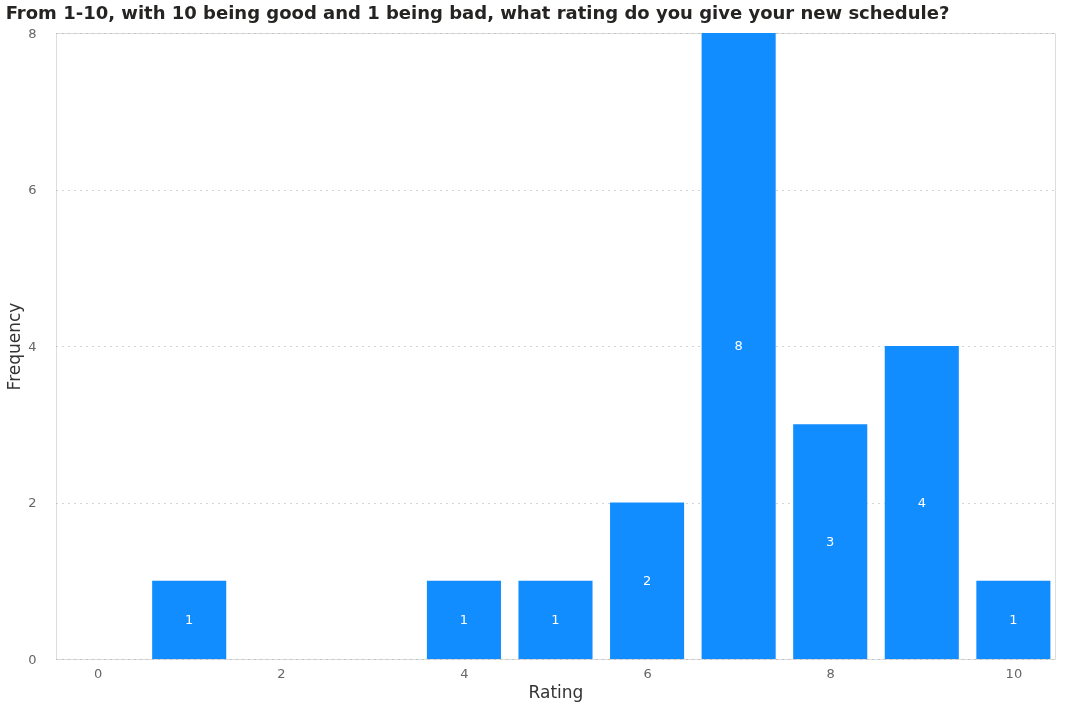 The width and height of the screenshot is (1065, 715). I want to click on y-tick-label: 8, so click(32, 33).